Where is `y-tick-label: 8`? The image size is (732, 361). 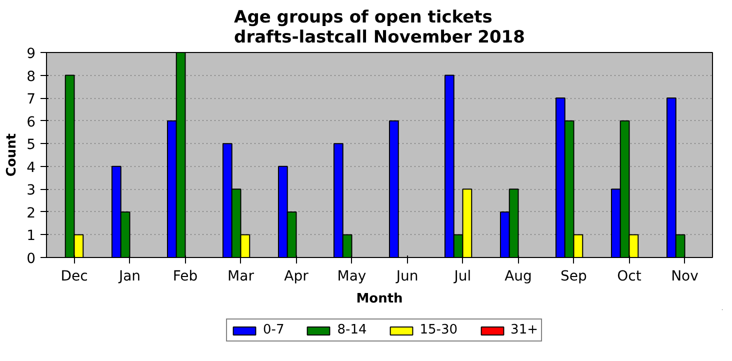
y-tick-label: 8 is located at coordinates (31, 76).